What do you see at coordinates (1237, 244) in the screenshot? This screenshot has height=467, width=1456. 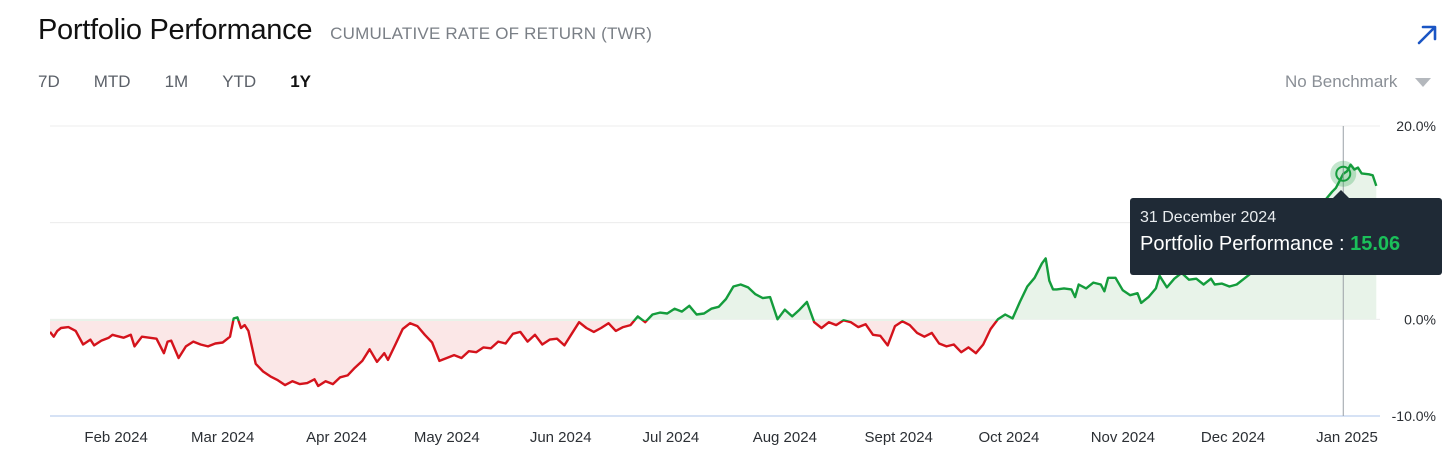 I see `tooltip-series-name: Portfolio Performance` at bounding box center [1237, 244].